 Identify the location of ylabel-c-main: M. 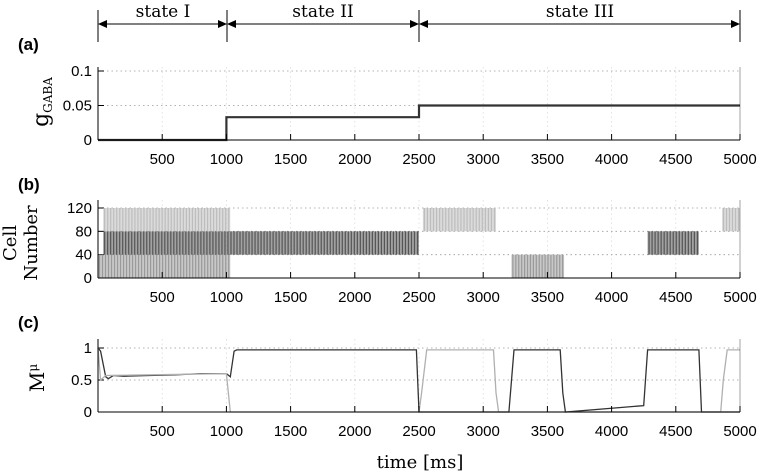
(37, 382).